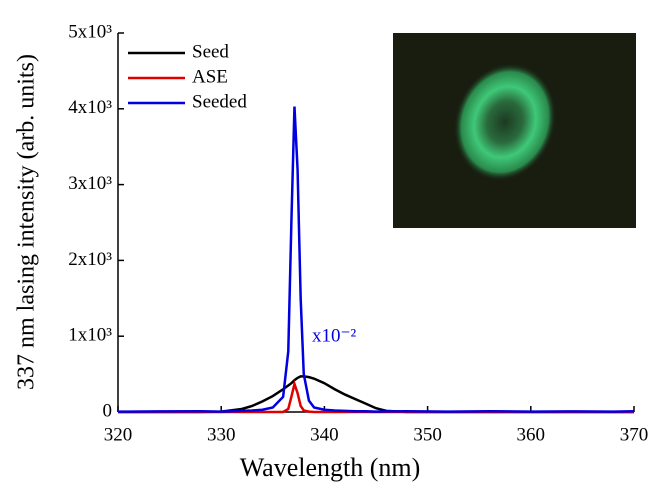 The height and width of the screenshot is (485, 653). Describe the element at coordinates (210, 51) in the screenshot. I see `legend-label: Seed` at that location.